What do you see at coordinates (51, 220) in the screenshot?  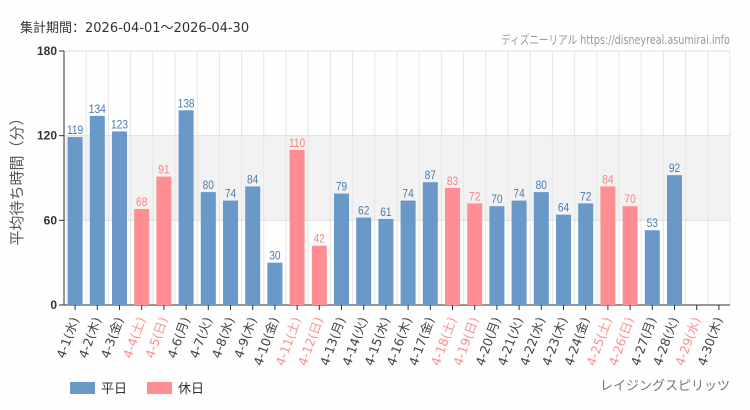 I see `y-tick-label: 60` at bounding box center [51, 220].